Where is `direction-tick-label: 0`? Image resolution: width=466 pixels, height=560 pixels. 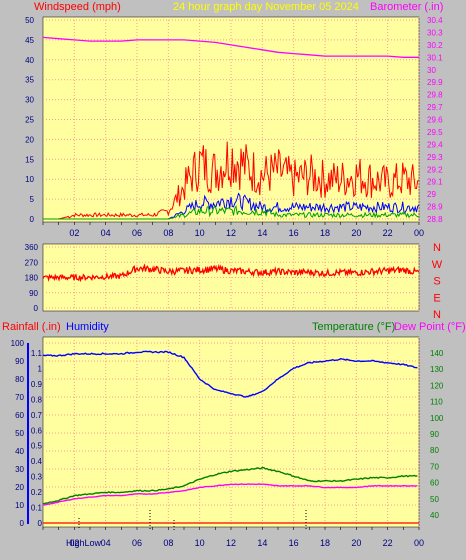 direction-tick-label: 0 is located at coordinates (36, 308).